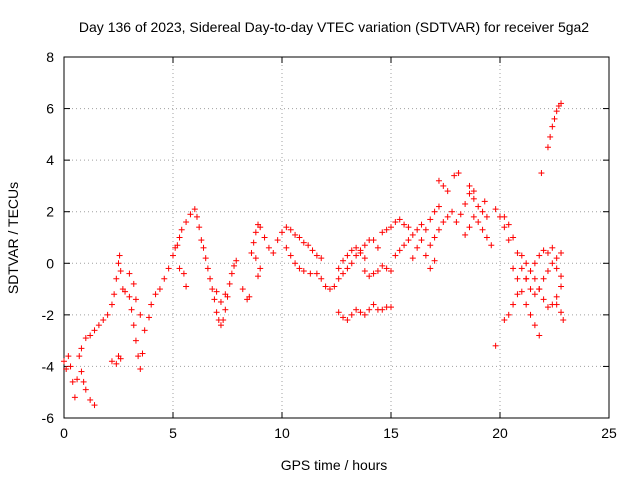 This screenshot has width=640, height=480. Describe the element at coordinates (173, 433) in the screenshot. I see `x-tick-label: 5` at that location.